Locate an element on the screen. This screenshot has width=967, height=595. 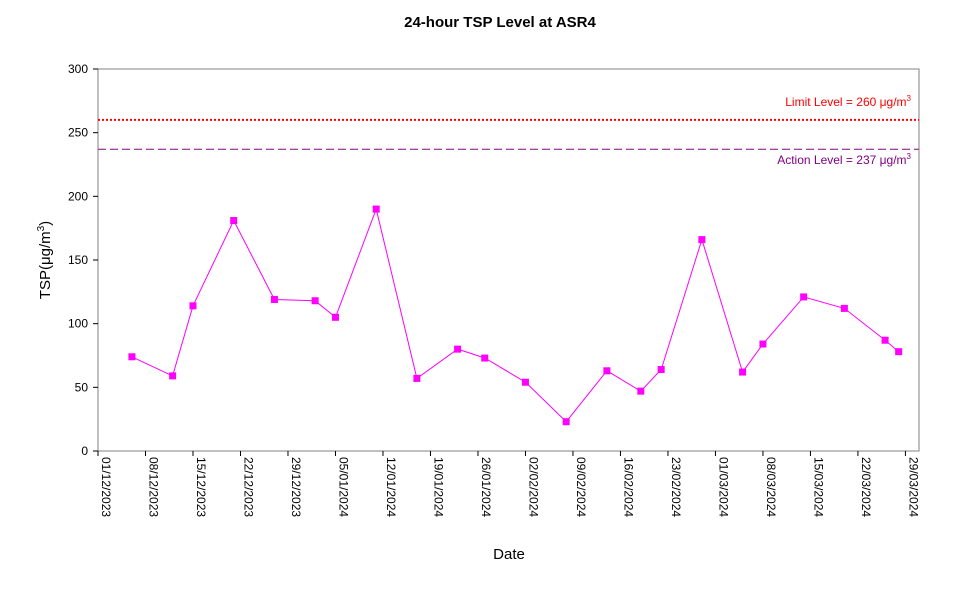
y-tick-label: 100 is located at coordinates (78, 324).